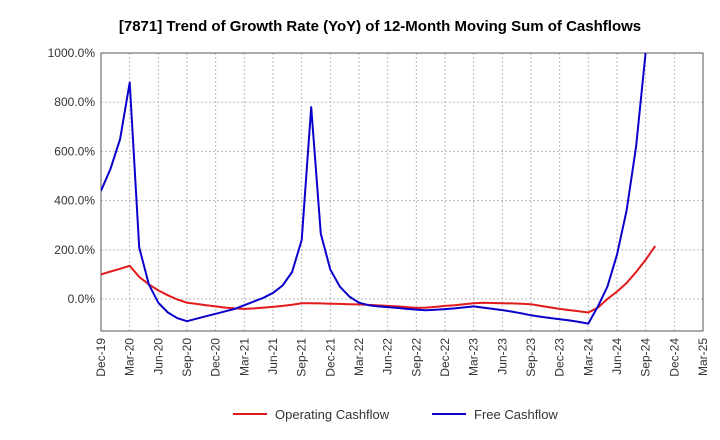  I want to click on x-tick-label: Sep-20, so click(187, 357).